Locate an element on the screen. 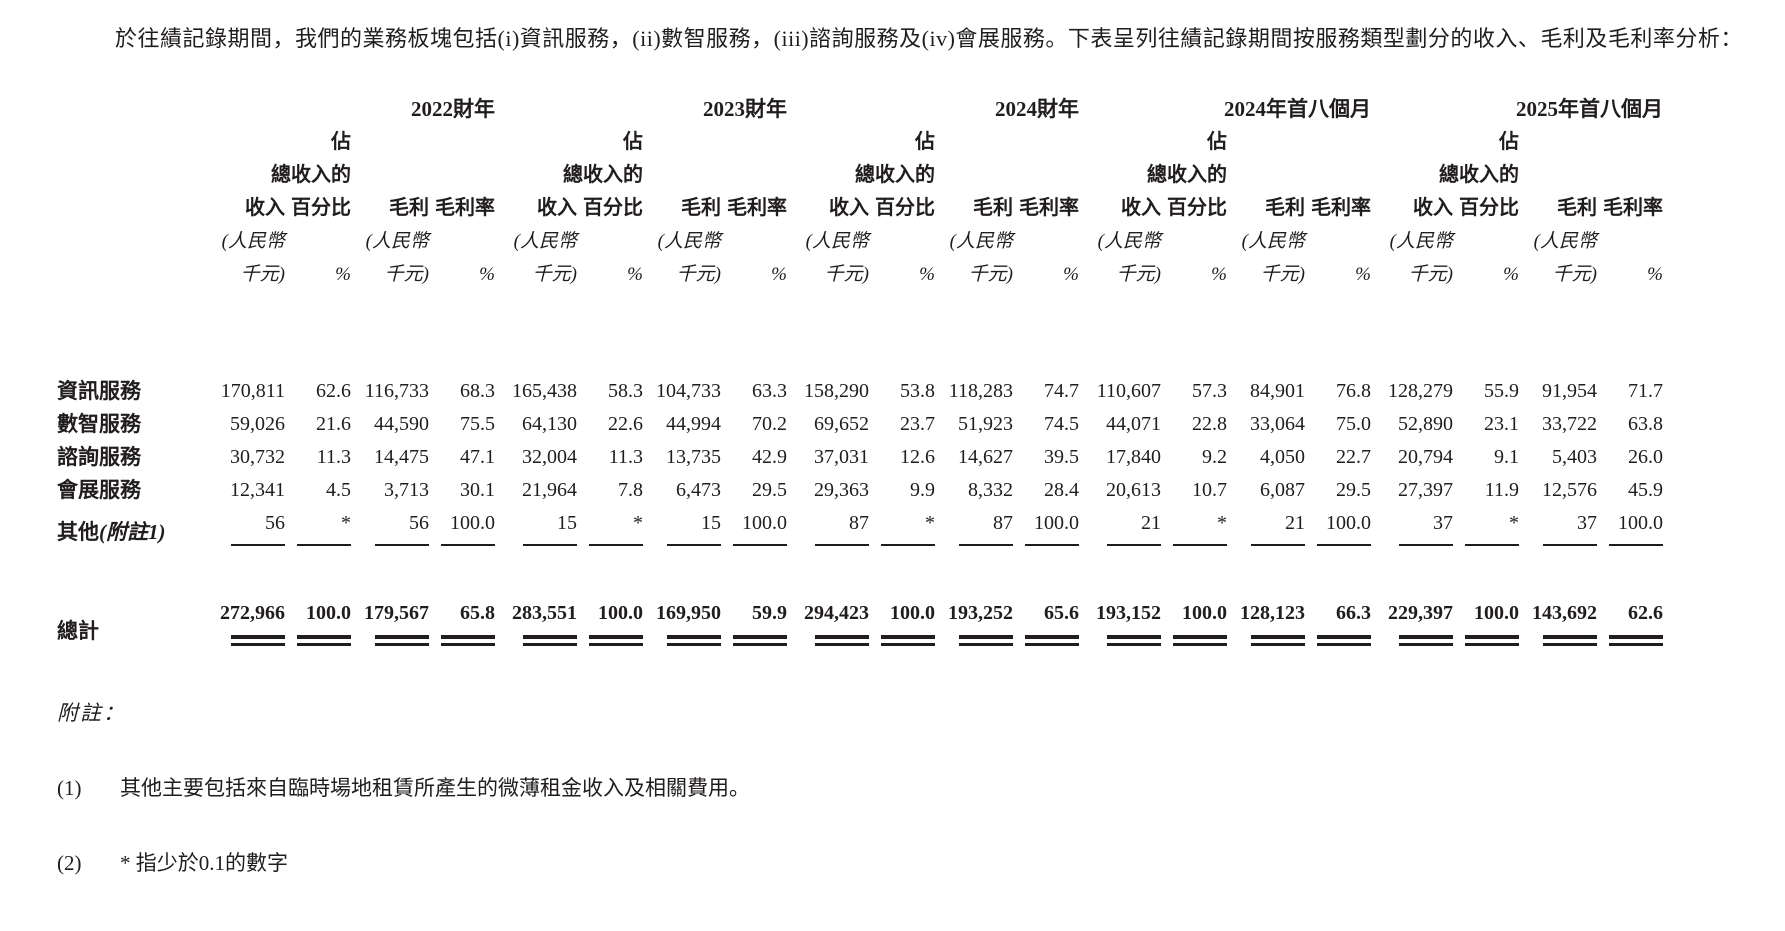  value-cell-pct-of-revenue: 9.1 is located at coordinates (1486, 457).